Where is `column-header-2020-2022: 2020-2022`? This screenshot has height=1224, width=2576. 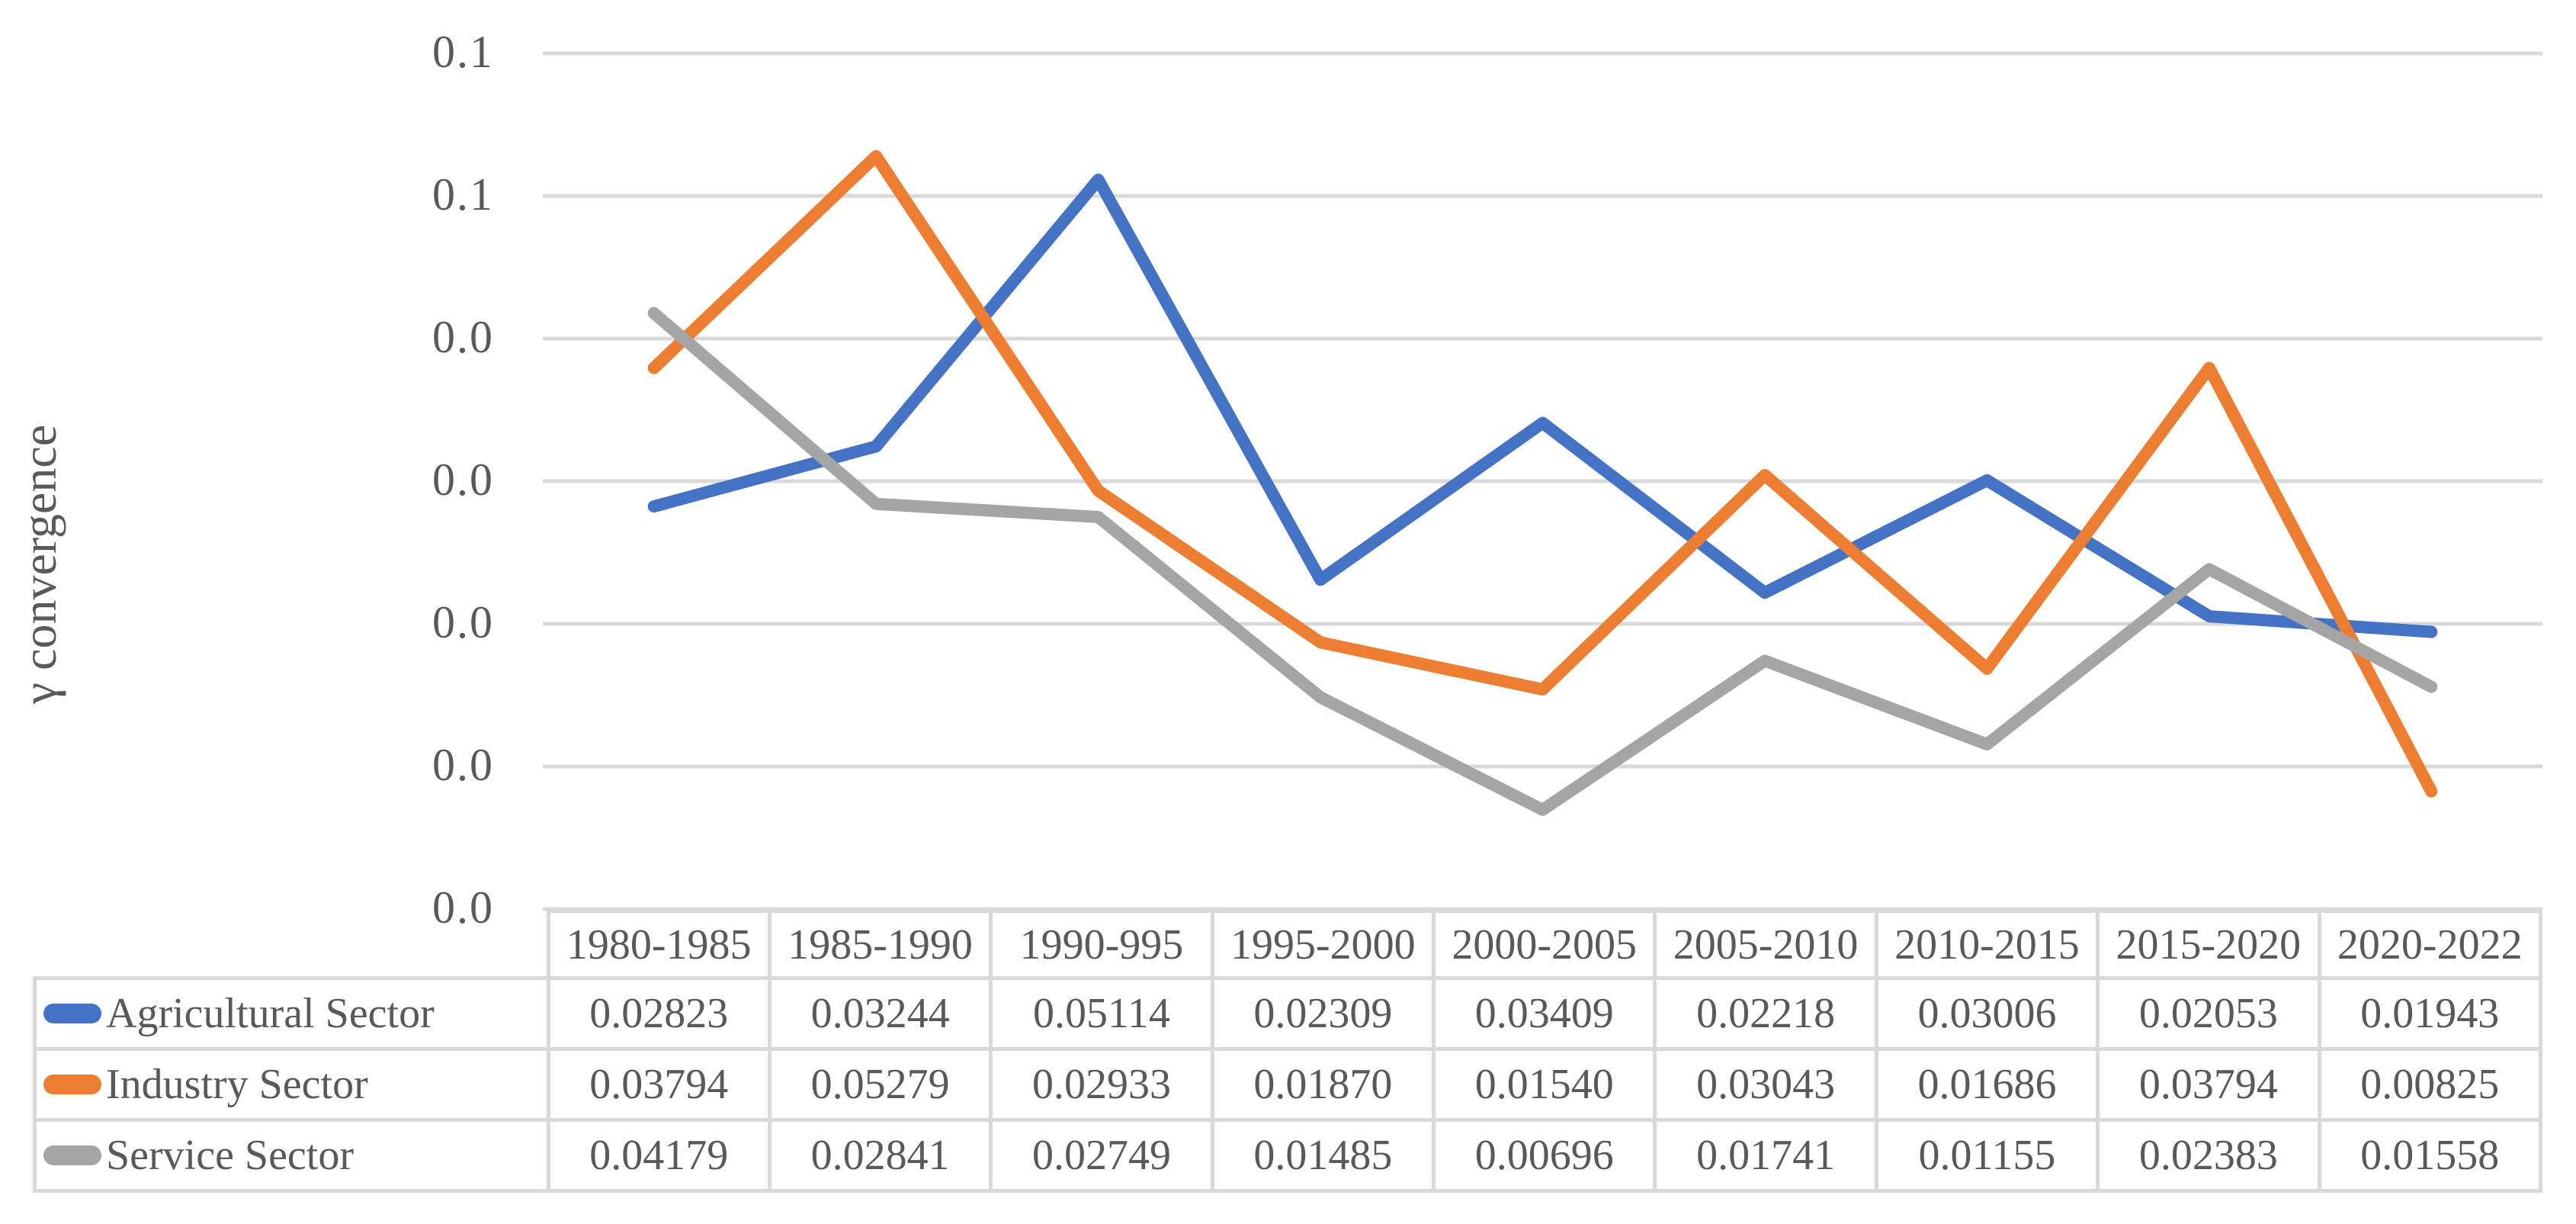
column-header-2020-2022: 2020-2022 is located at coordinates (2429, 945).